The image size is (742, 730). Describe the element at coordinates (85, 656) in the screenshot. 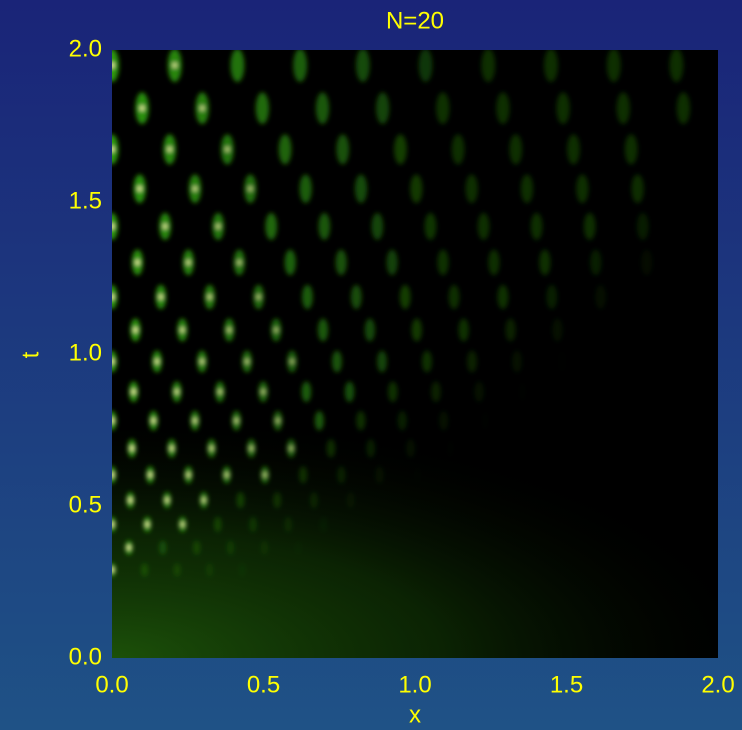

I see `y-tick-label: 0.0` at that location.